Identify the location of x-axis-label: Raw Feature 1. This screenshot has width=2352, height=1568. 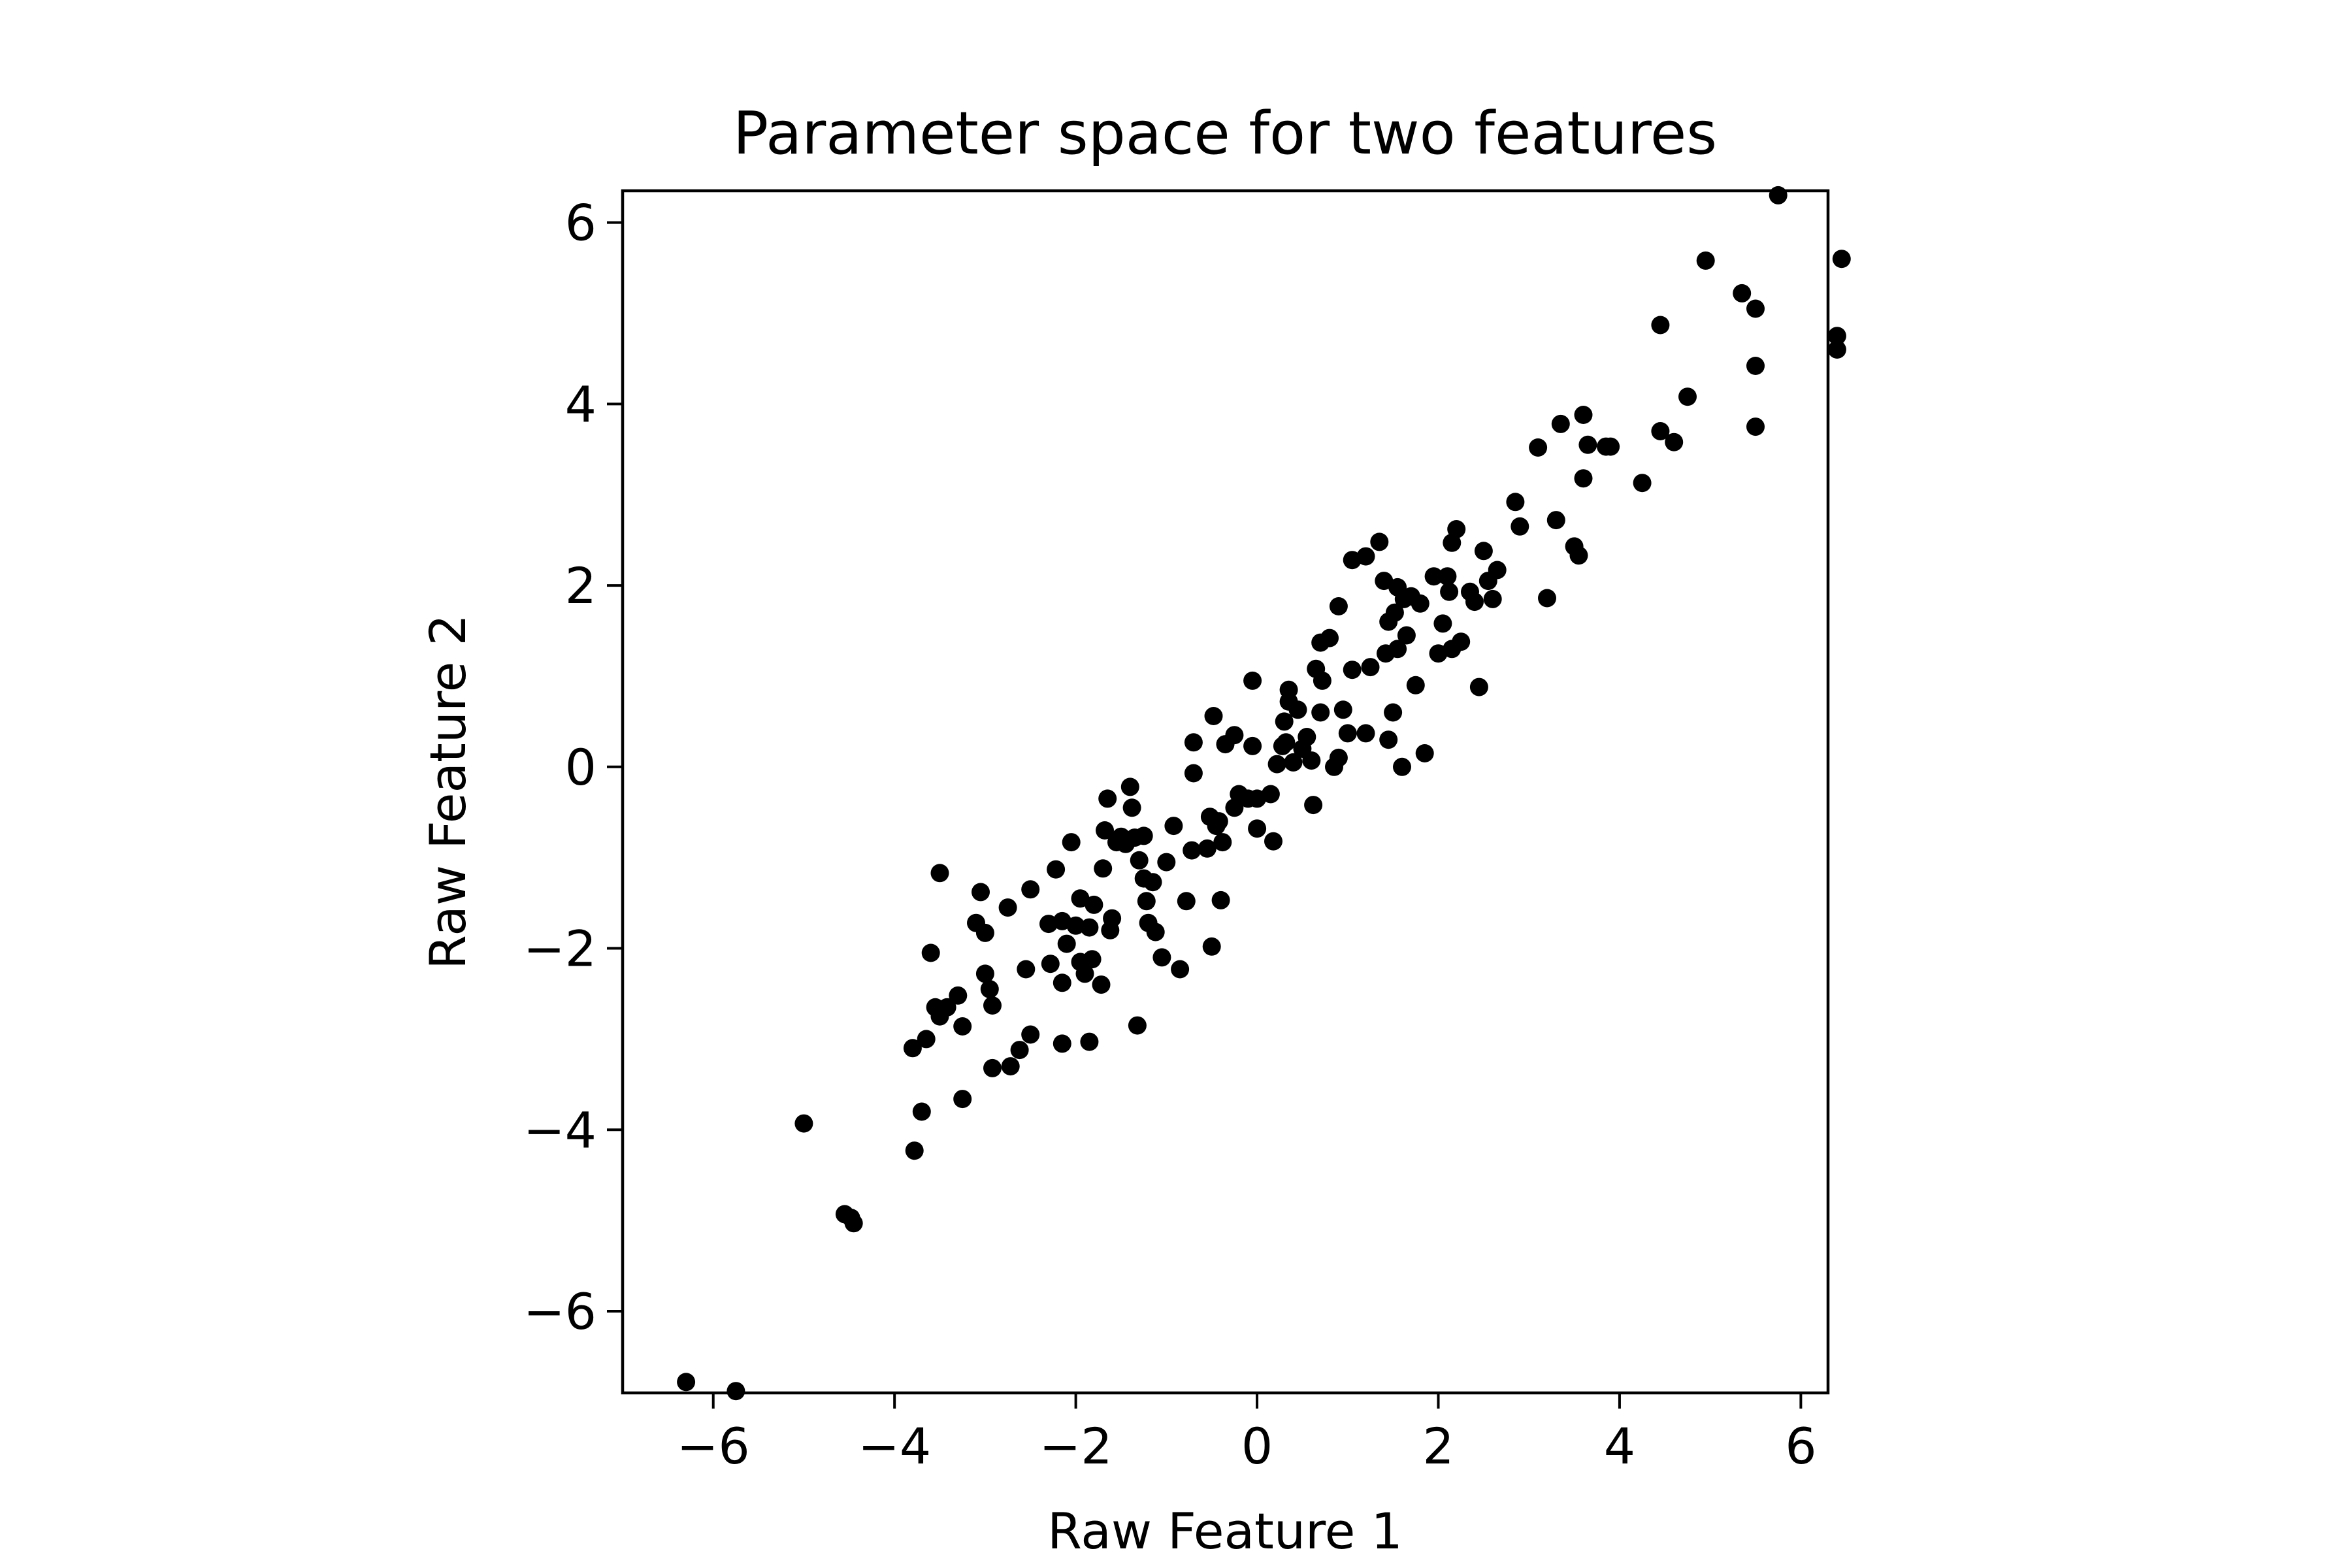
(1225, 1531).